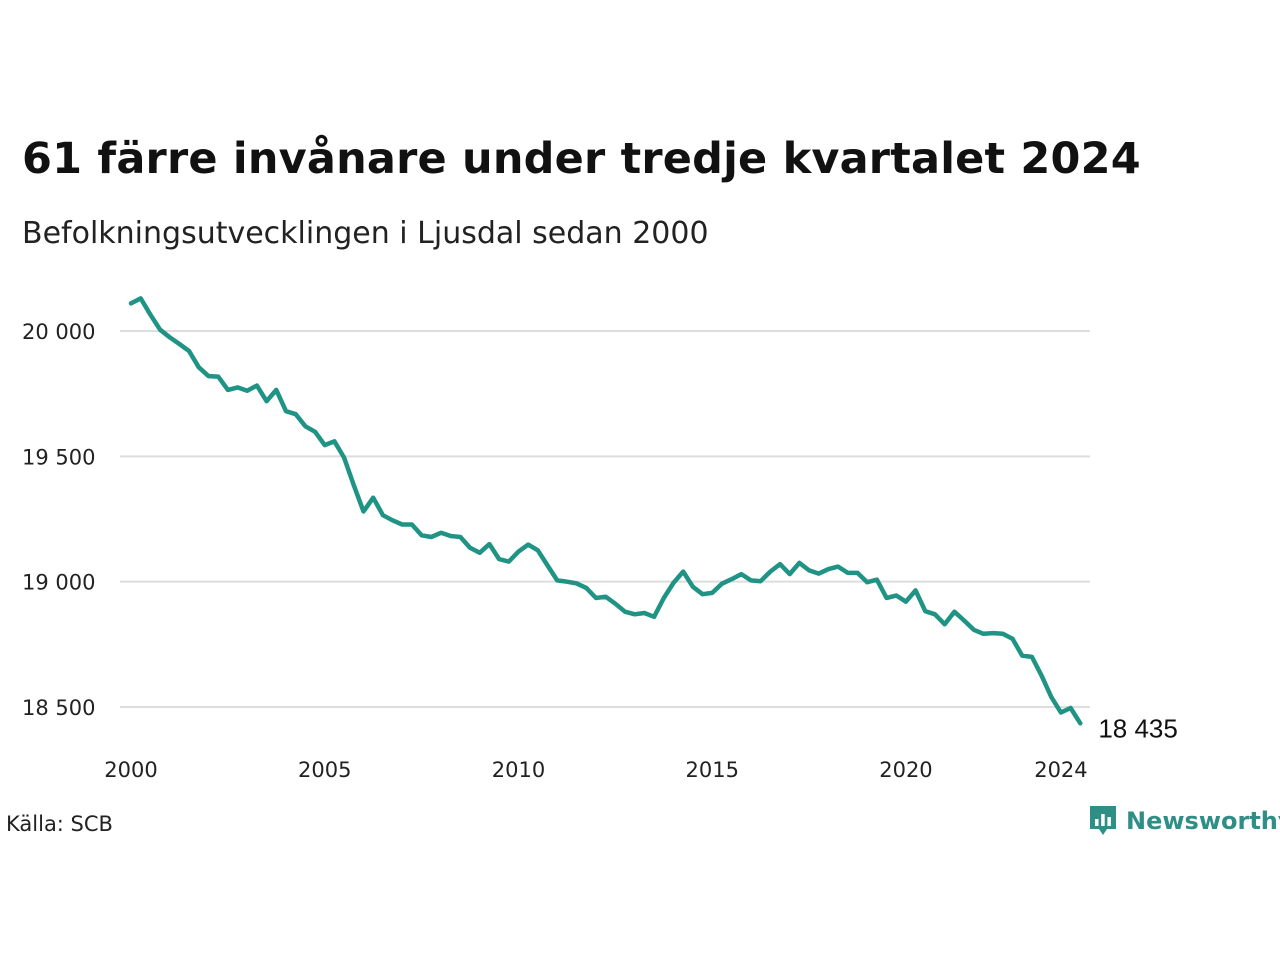  Describe the element at coordinates (58, 583) in the screenshot. I see `y-tick-label: 19 000` at that location.